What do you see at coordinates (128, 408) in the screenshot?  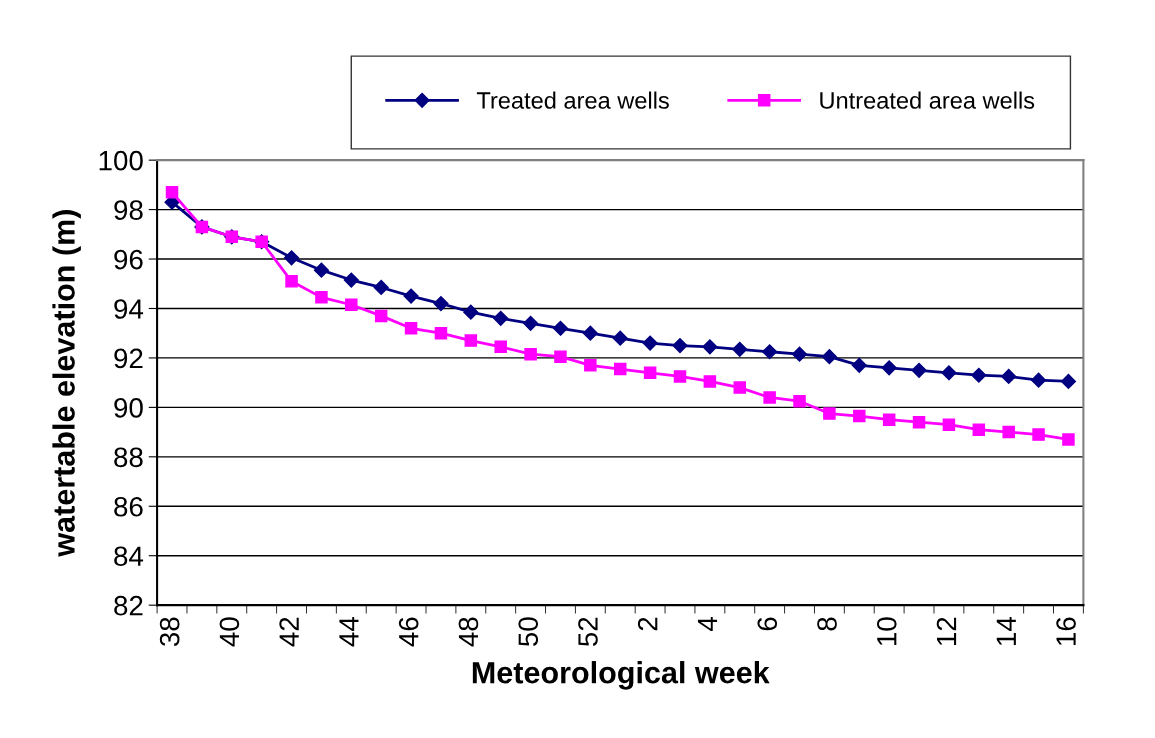 I see `y-tick-label: 90` at bounding box center [128, 408].